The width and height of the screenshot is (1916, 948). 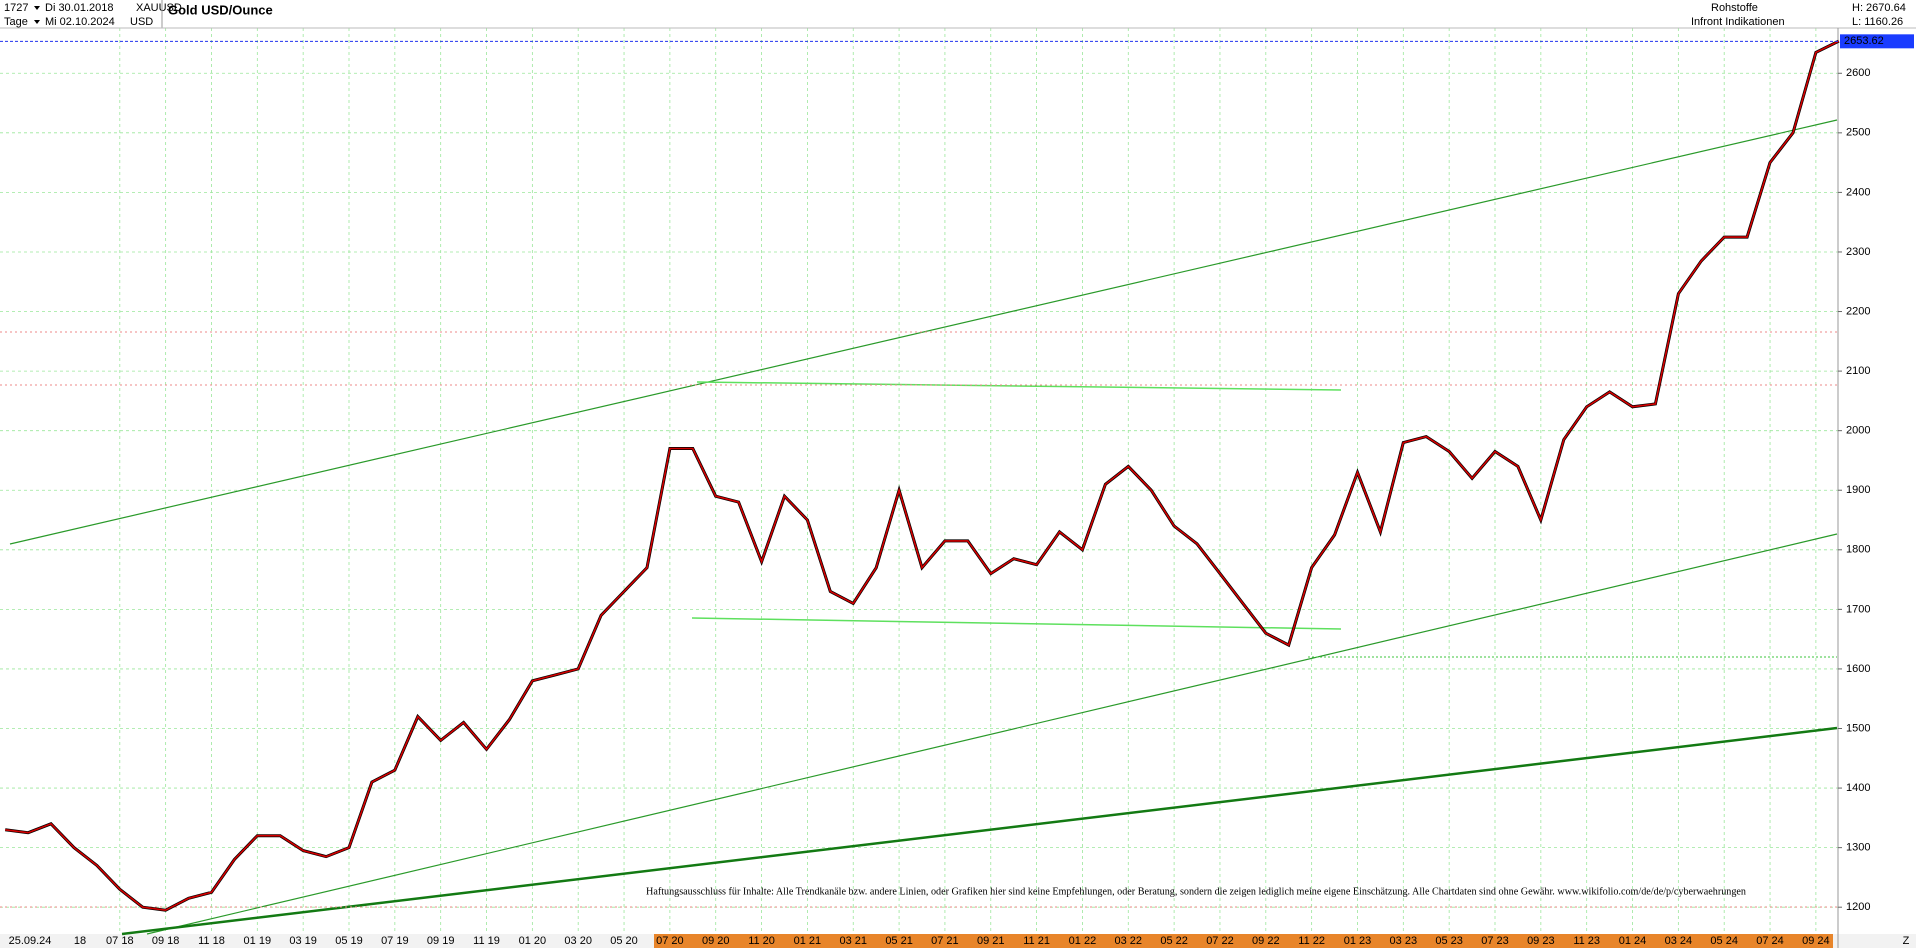 What do you see at coordinates (1858, 133) in the screenshot?
I see `y-tick-label: 2500` at bounding box center [1858, 133].